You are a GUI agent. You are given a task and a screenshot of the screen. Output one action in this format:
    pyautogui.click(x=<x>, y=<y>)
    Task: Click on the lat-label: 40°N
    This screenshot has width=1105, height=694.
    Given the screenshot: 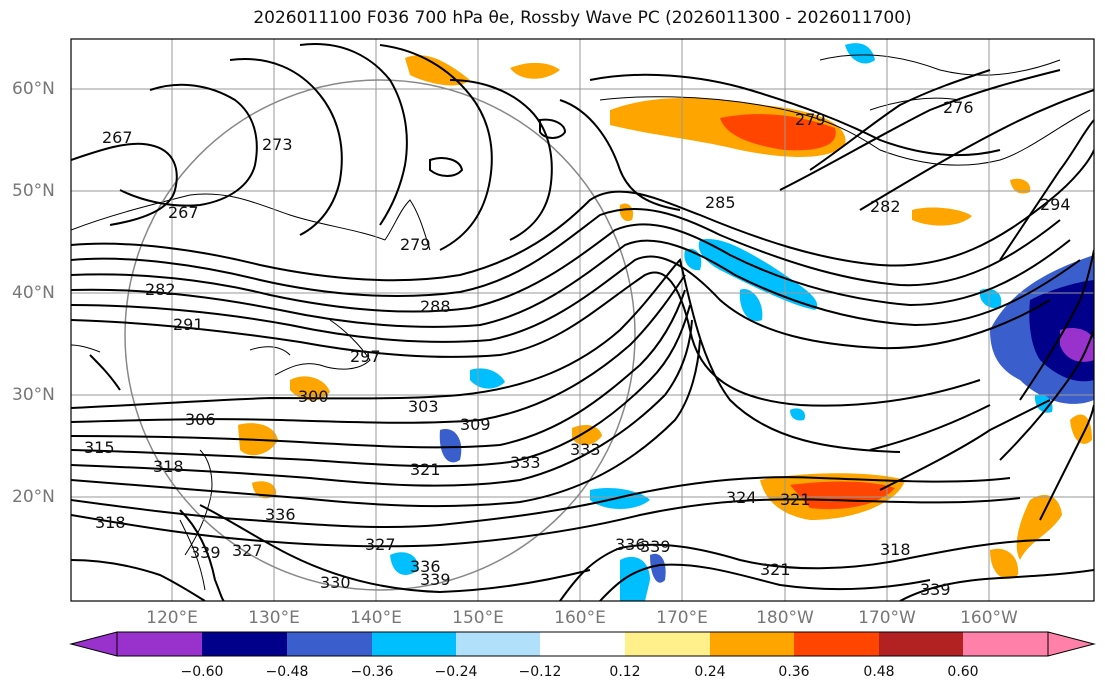 What is the action you would take?
    pyautogui.click(x=33, y=293)
    